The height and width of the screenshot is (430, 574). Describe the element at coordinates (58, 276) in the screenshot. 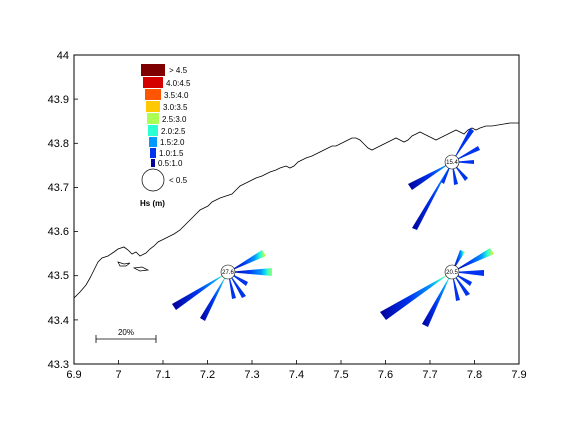

I see `y-tick-label: 43.5` at that location.